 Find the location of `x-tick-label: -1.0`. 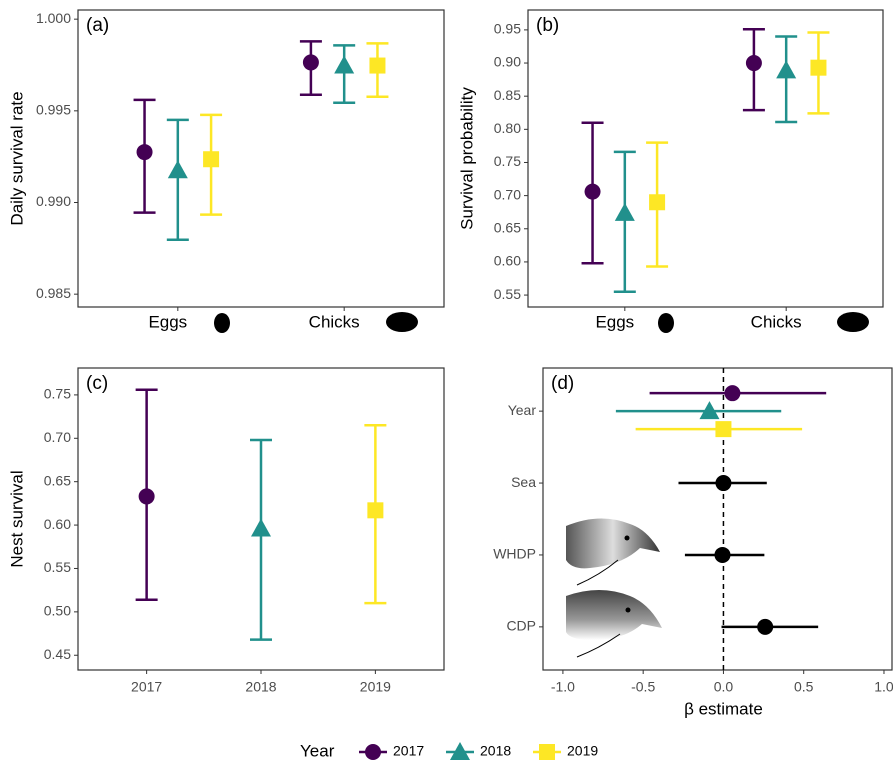

x-tick-label: -1.0 is located at coordinates (563, 687).